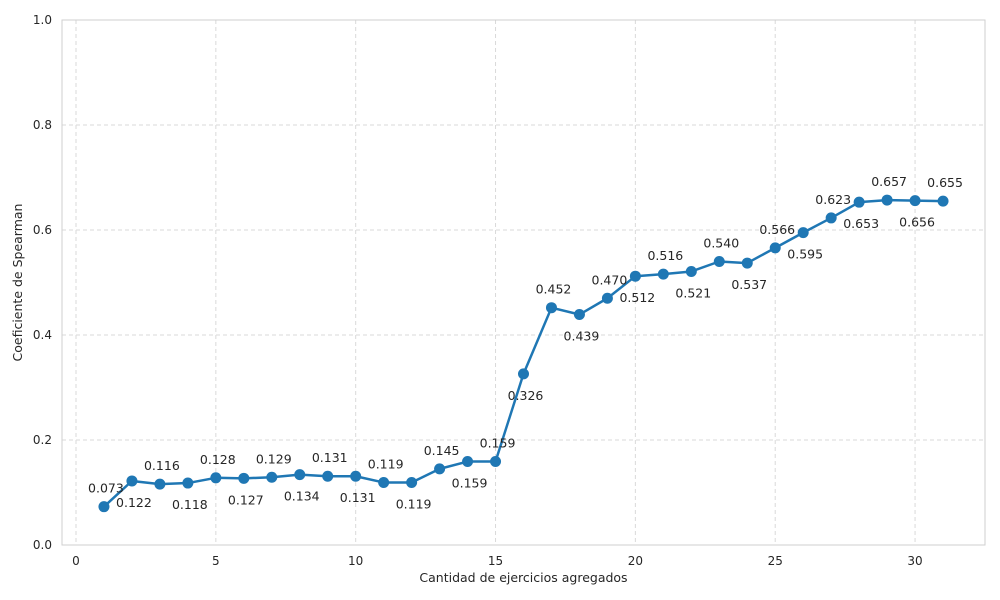 This screenshot has width=1000, height=600. I want to click on y-axis-title: Coeficiente de Spearman, so click(17, 283).